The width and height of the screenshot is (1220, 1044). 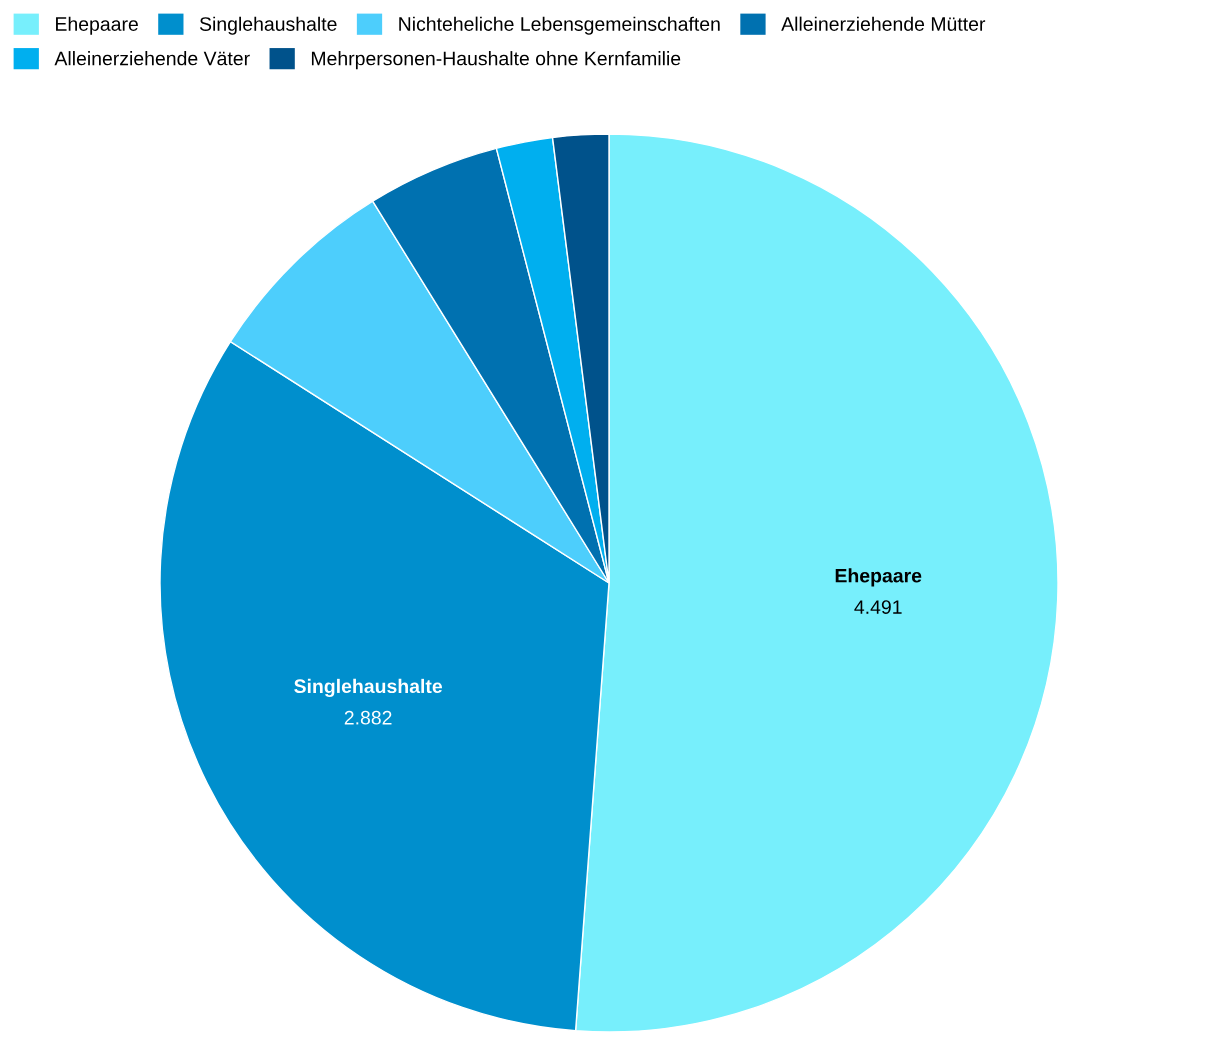 I want to click on legend-label: Singlehaushalte, so click(x=268, y=25).